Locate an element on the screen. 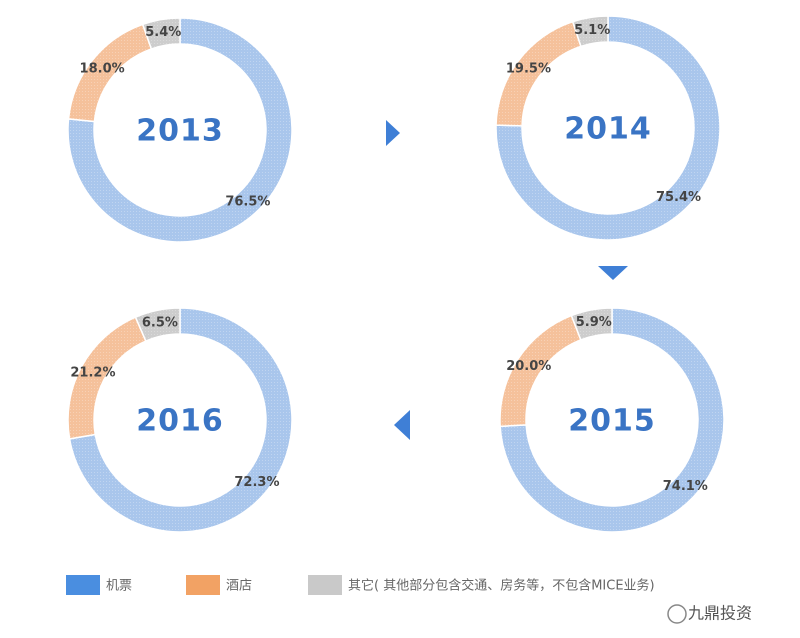 Image resolution: width=800 pixels, height=638 pixels. legend-label: 酒店 is located at coordinates (239, 586).